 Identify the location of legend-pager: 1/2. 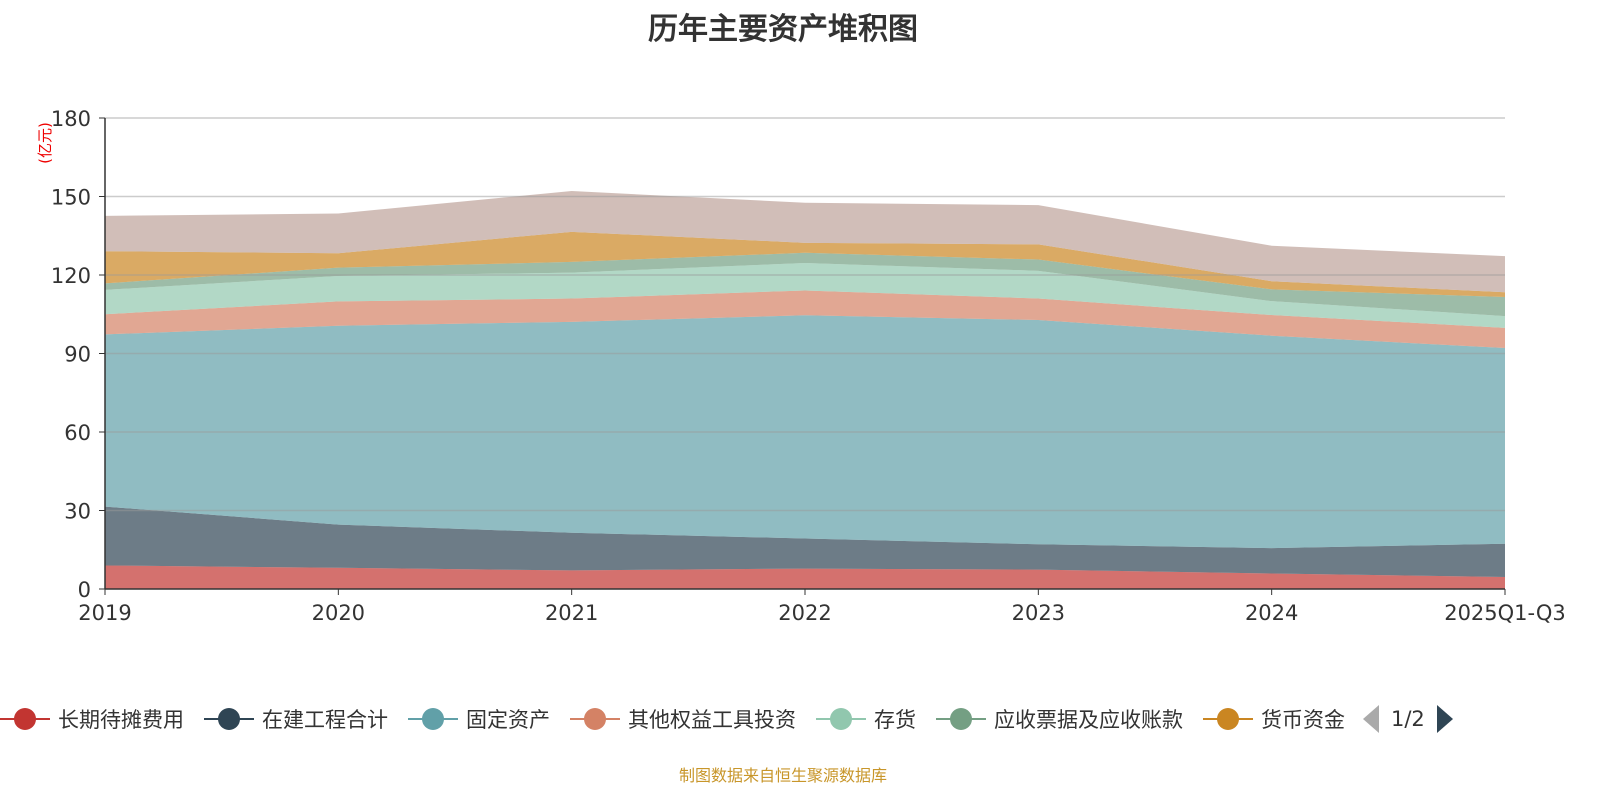
(1408, 719).